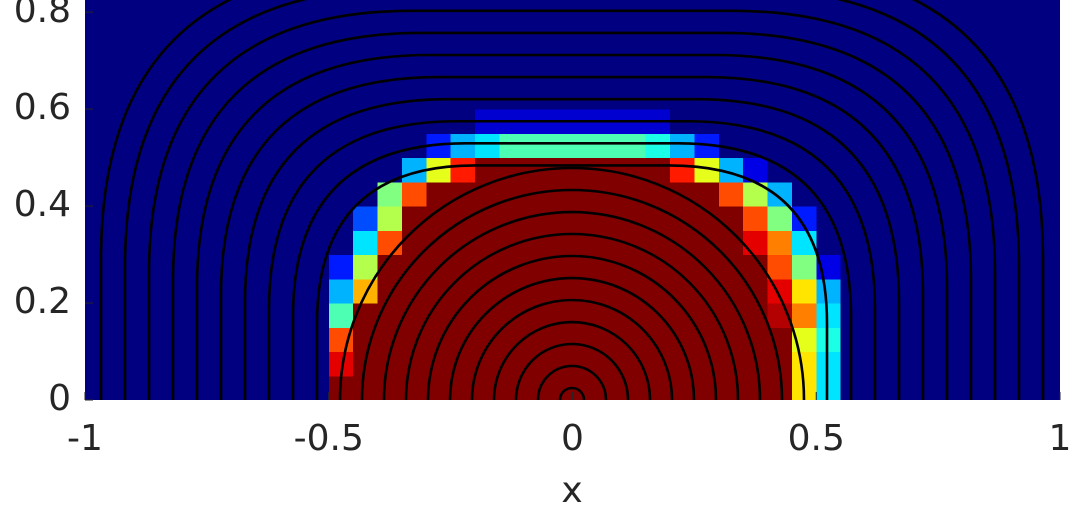  Describe the element at coordinates (59, 398) in the screenshot. I see `y-tick-label: 0` at that location.